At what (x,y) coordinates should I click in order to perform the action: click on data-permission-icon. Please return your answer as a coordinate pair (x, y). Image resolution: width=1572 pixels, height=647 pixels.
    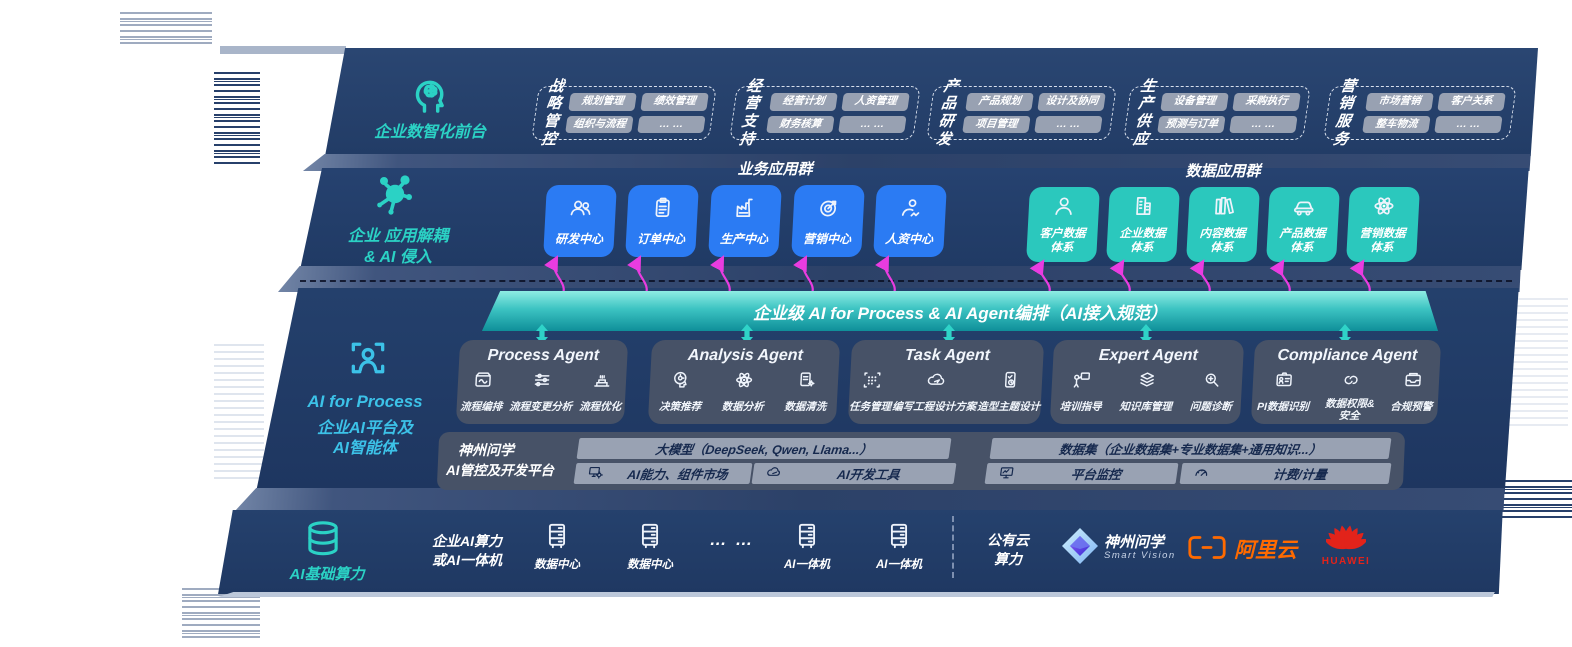
    Looking at the image, I should click on (1350, 382).